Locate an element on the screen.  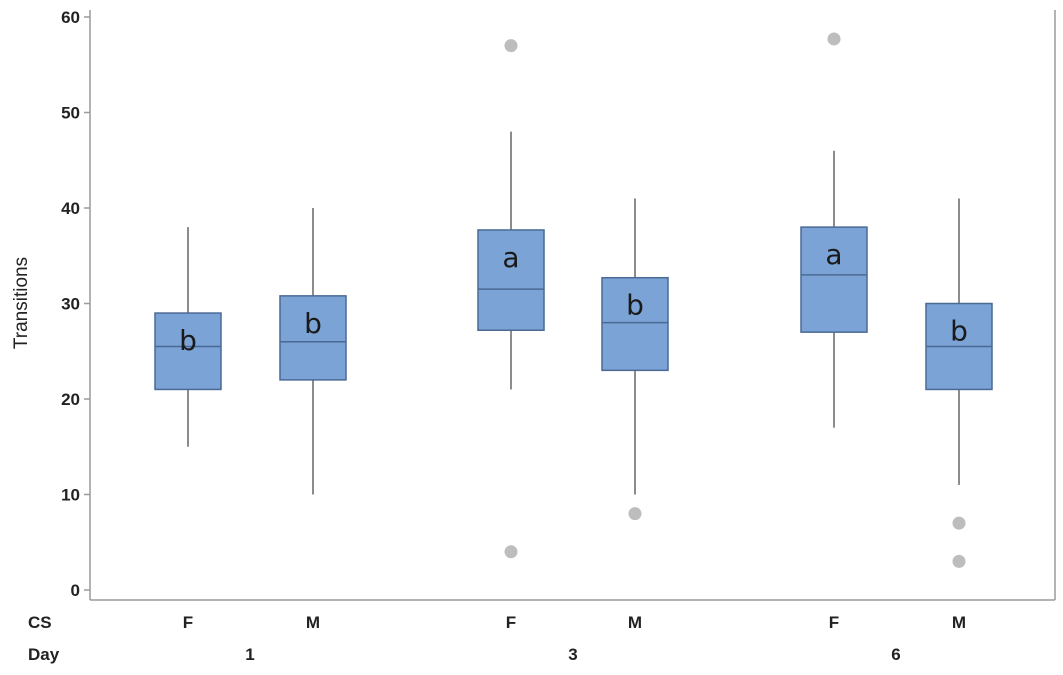
day-row-label: Day is located at coordinates (44, 654).